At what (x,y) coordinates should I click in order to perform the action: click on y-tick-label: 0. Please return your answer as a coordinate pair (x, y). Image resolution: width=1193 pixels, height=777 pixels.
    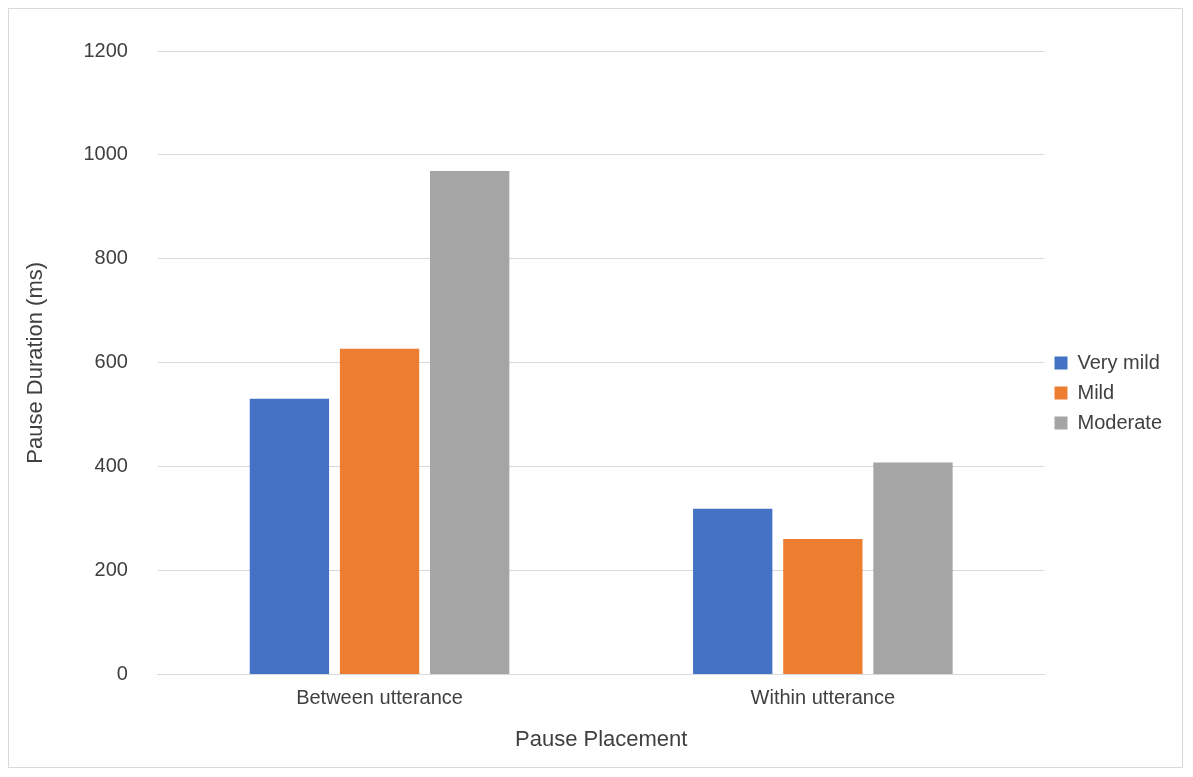
    Looking at the image, I should click on (122, 673).